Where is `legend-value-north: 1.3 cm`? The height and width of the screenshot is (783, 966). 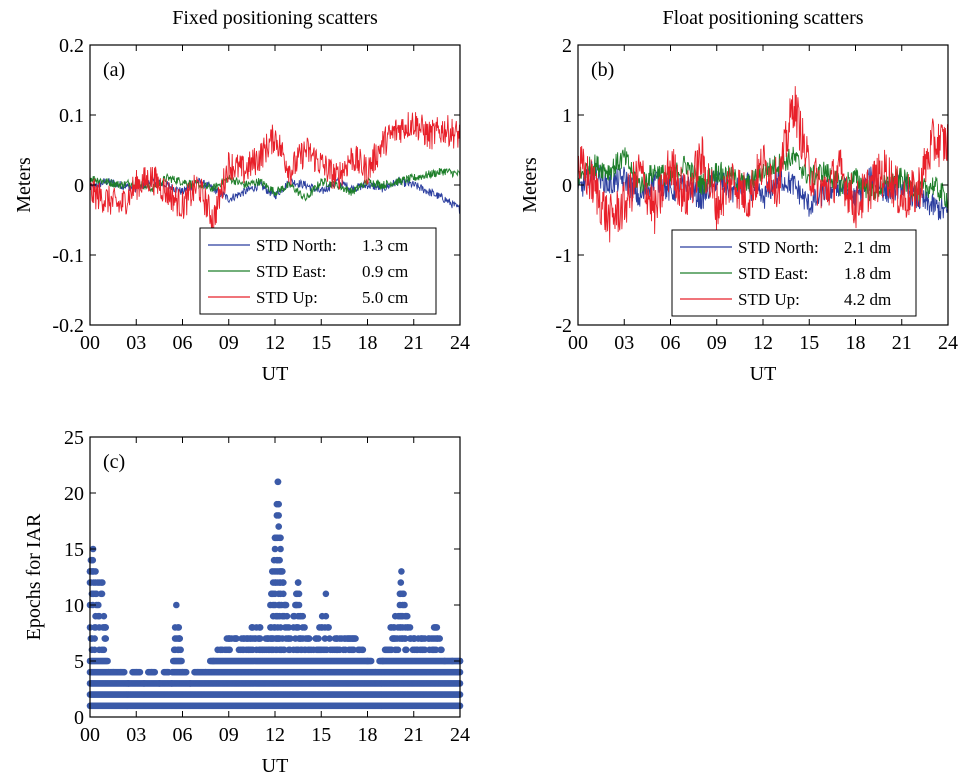 legend-value-north: 1.3 cm is located at coordinates (385, 245).